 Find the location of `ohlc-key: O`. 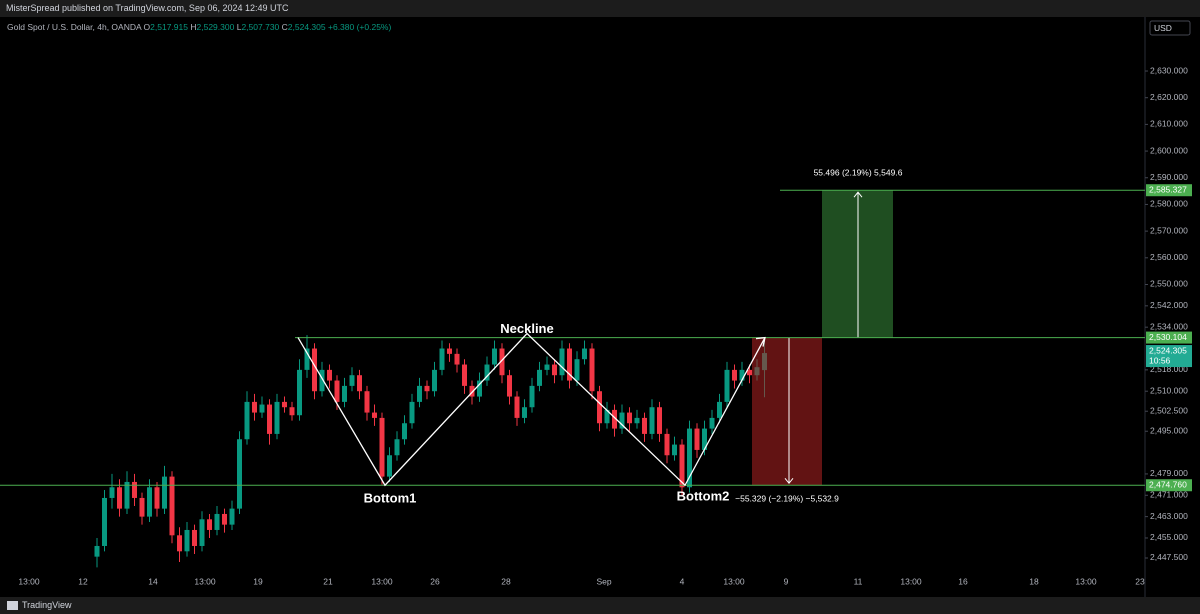

ohlc-key: O is located at coordinates (147, 27).